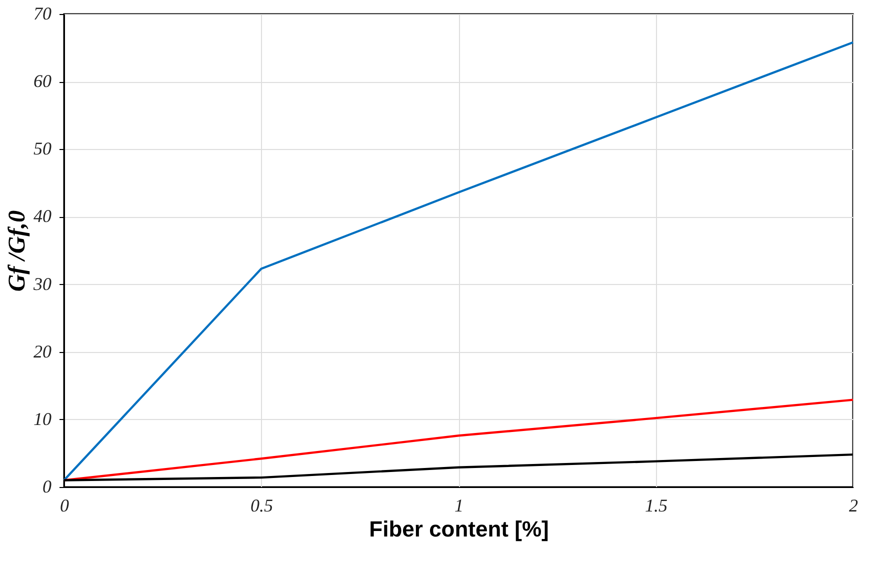  What do you see at coordinates (43, 351) in the screenshot?
I see `y-tick-label: 20` at bounding box center [43, 351].